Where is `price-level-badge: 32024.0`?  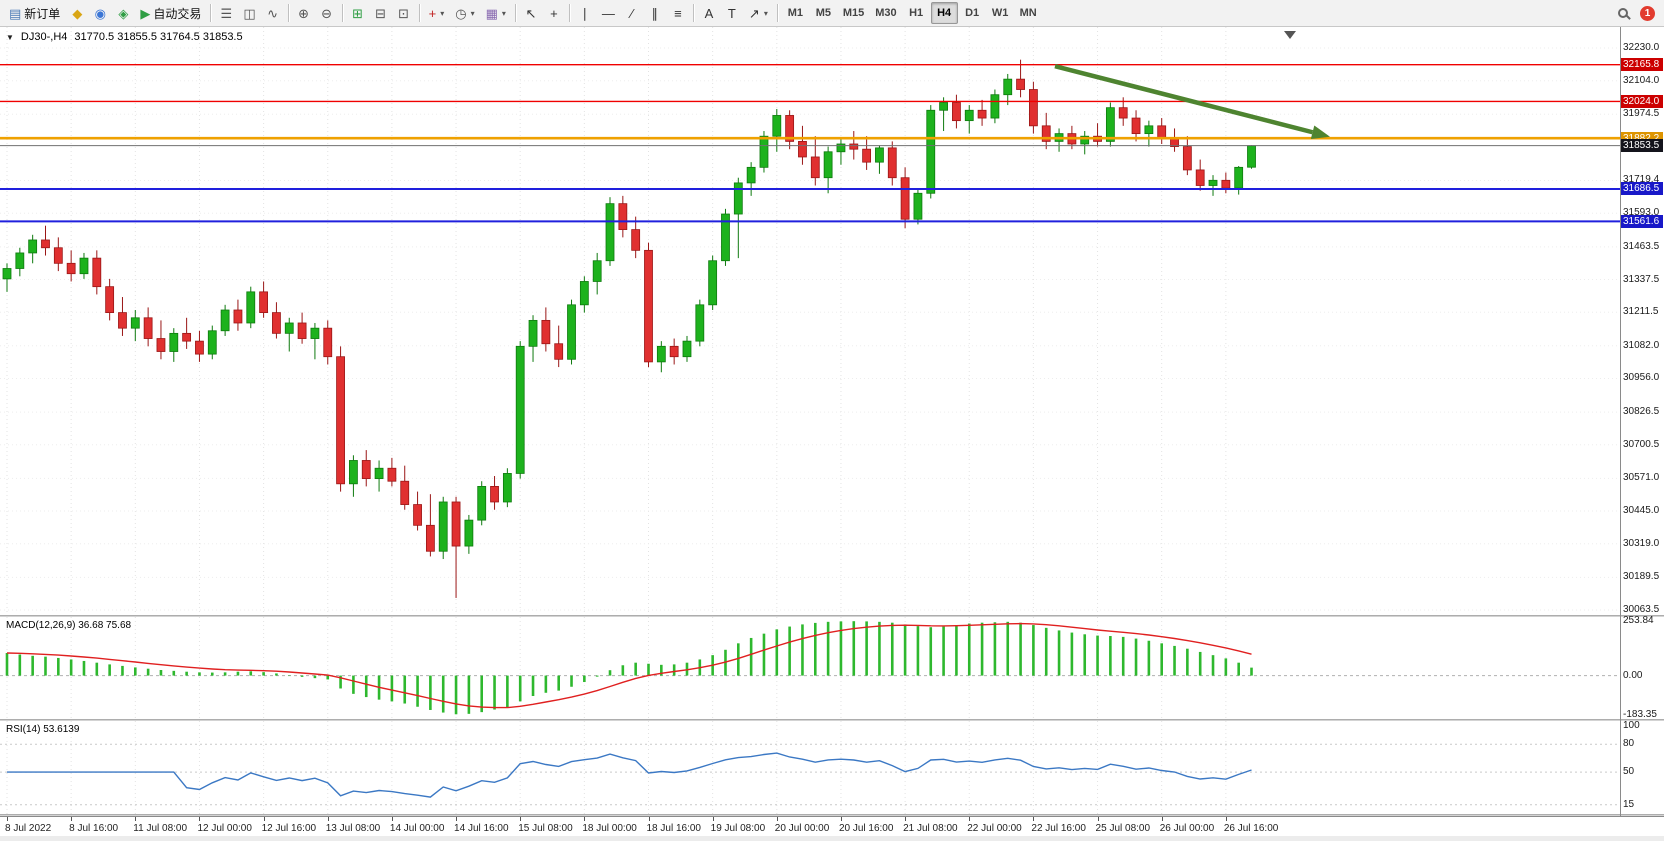 price-level-badge: 32024.0 is located at coordinates (1642, 101).